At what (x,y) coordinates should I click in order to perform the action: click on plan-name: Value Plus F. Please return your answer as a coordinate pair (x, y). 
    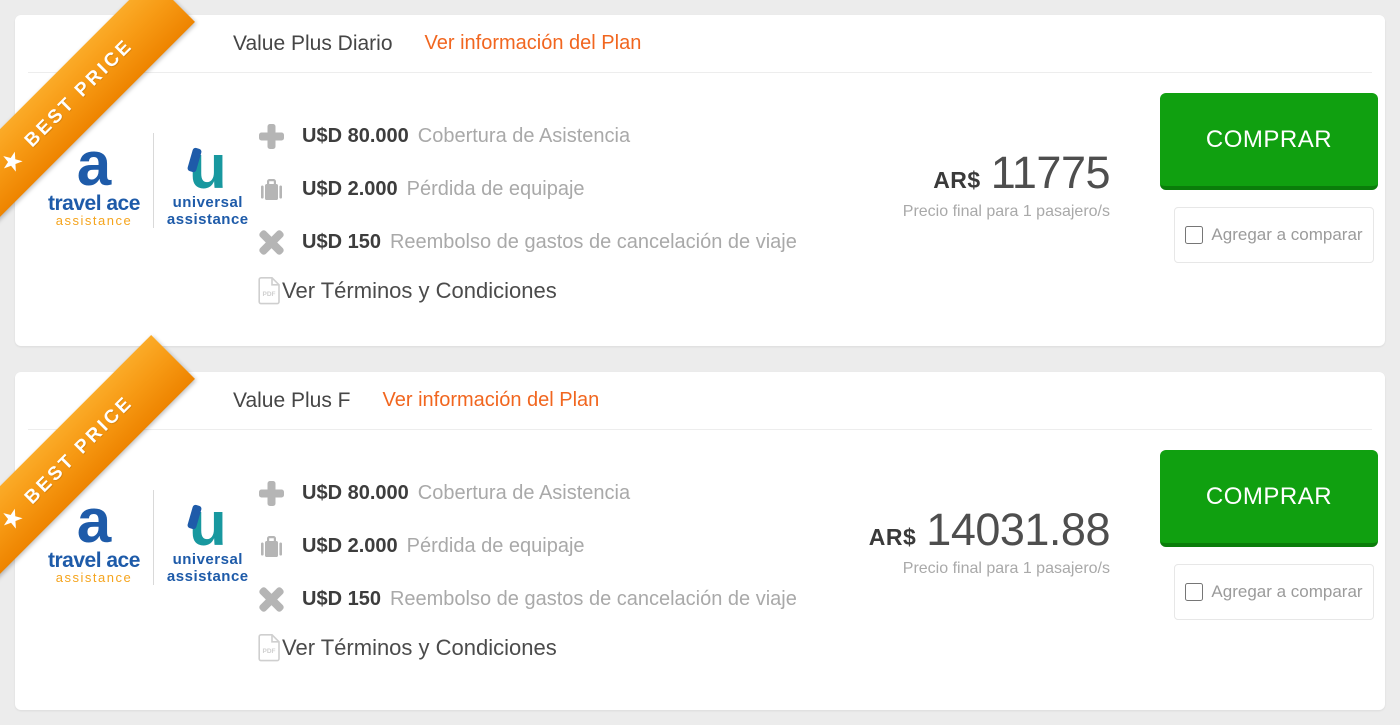
    Looking at the image, I should click on (292, 400).